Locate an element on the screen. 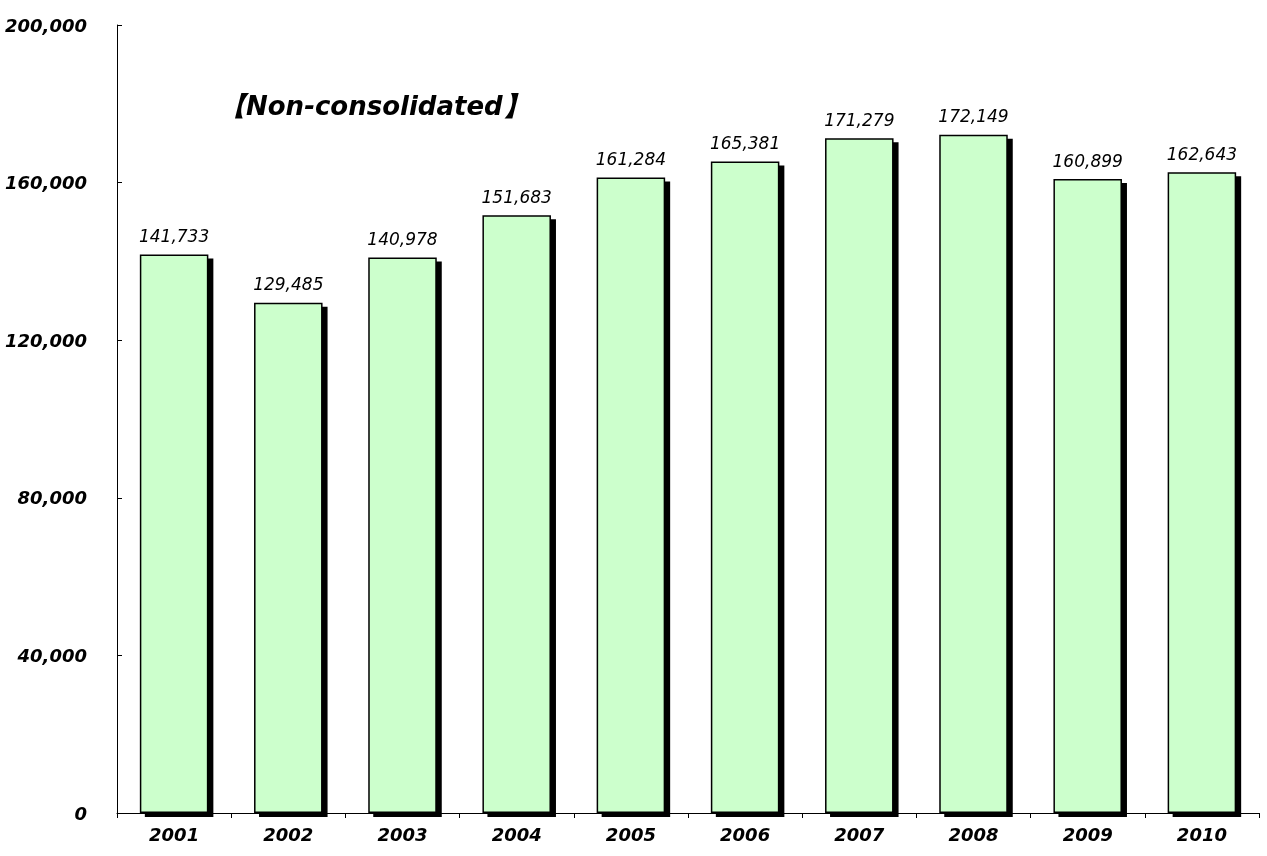 Image resolution: width=1267 pixels, height=856 pixels. x-tick-label: 2005 is located at coordinates (630, 834).